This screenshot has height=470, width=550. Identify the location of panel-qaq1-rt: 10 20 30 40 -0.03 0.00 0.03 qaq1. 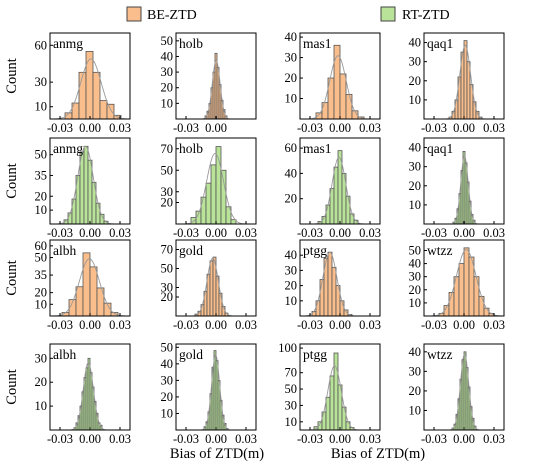
(457, 188).